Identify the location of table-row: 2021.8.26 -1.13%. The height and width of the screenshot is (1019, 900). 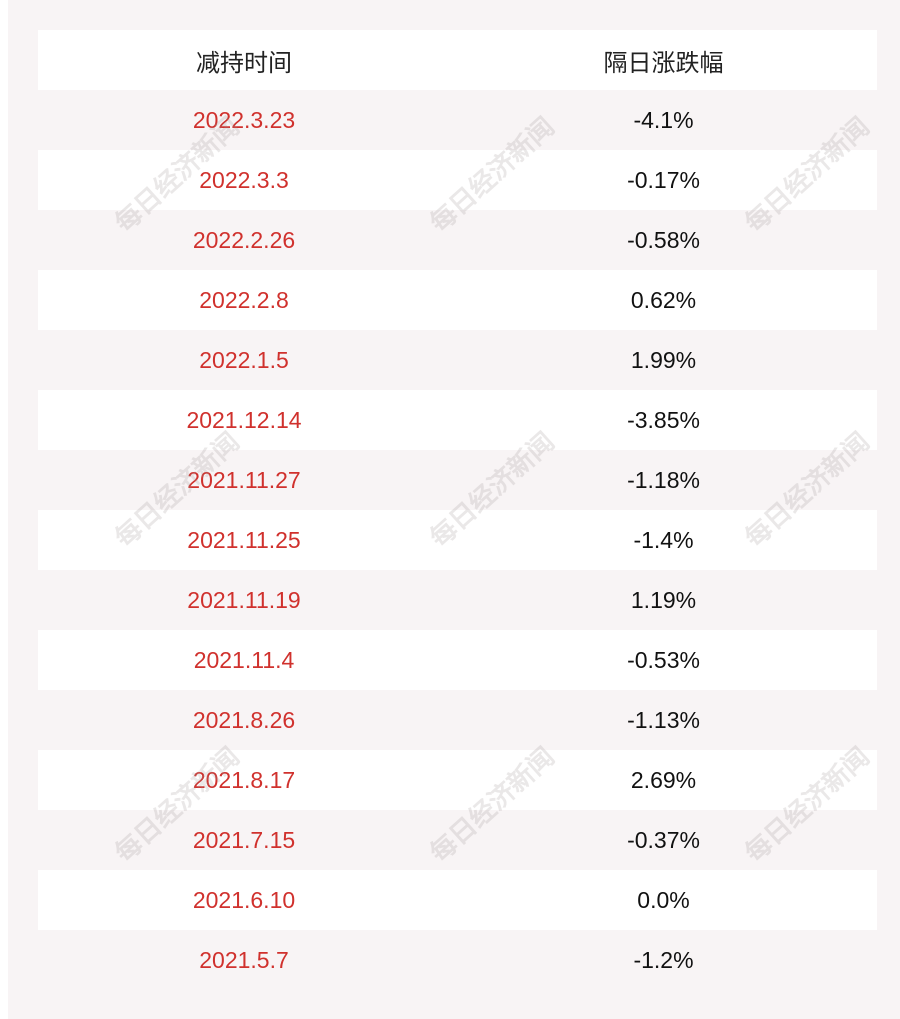
(457, 720).